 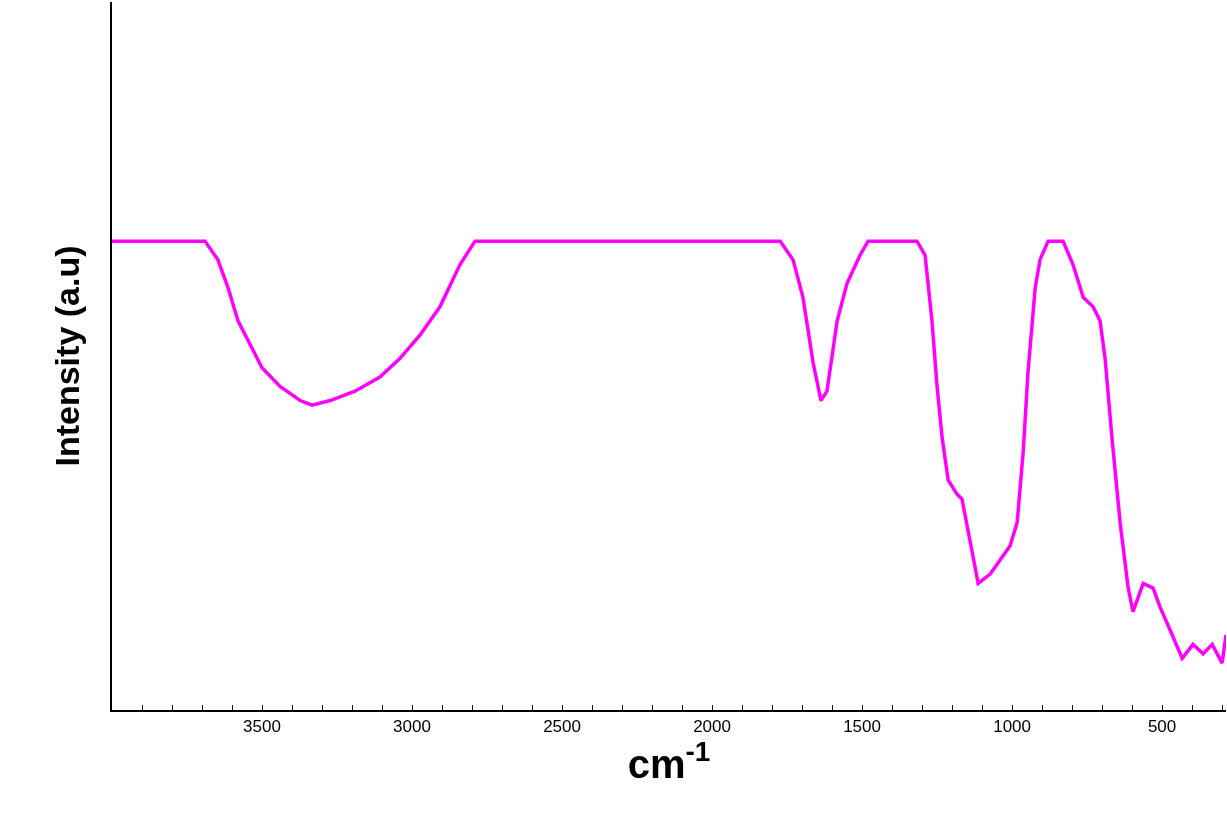 I want to click on x-tick-label: 2000, so click(x=712, y=727).